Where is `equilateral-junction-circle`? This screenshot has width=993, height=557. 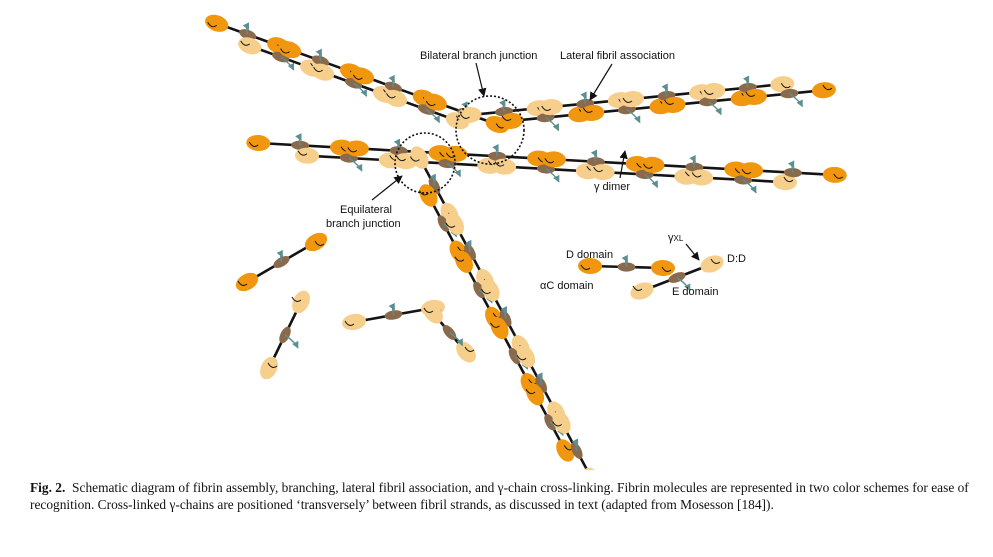
equilateral-junction-circle is located at coordinates (425, 163).